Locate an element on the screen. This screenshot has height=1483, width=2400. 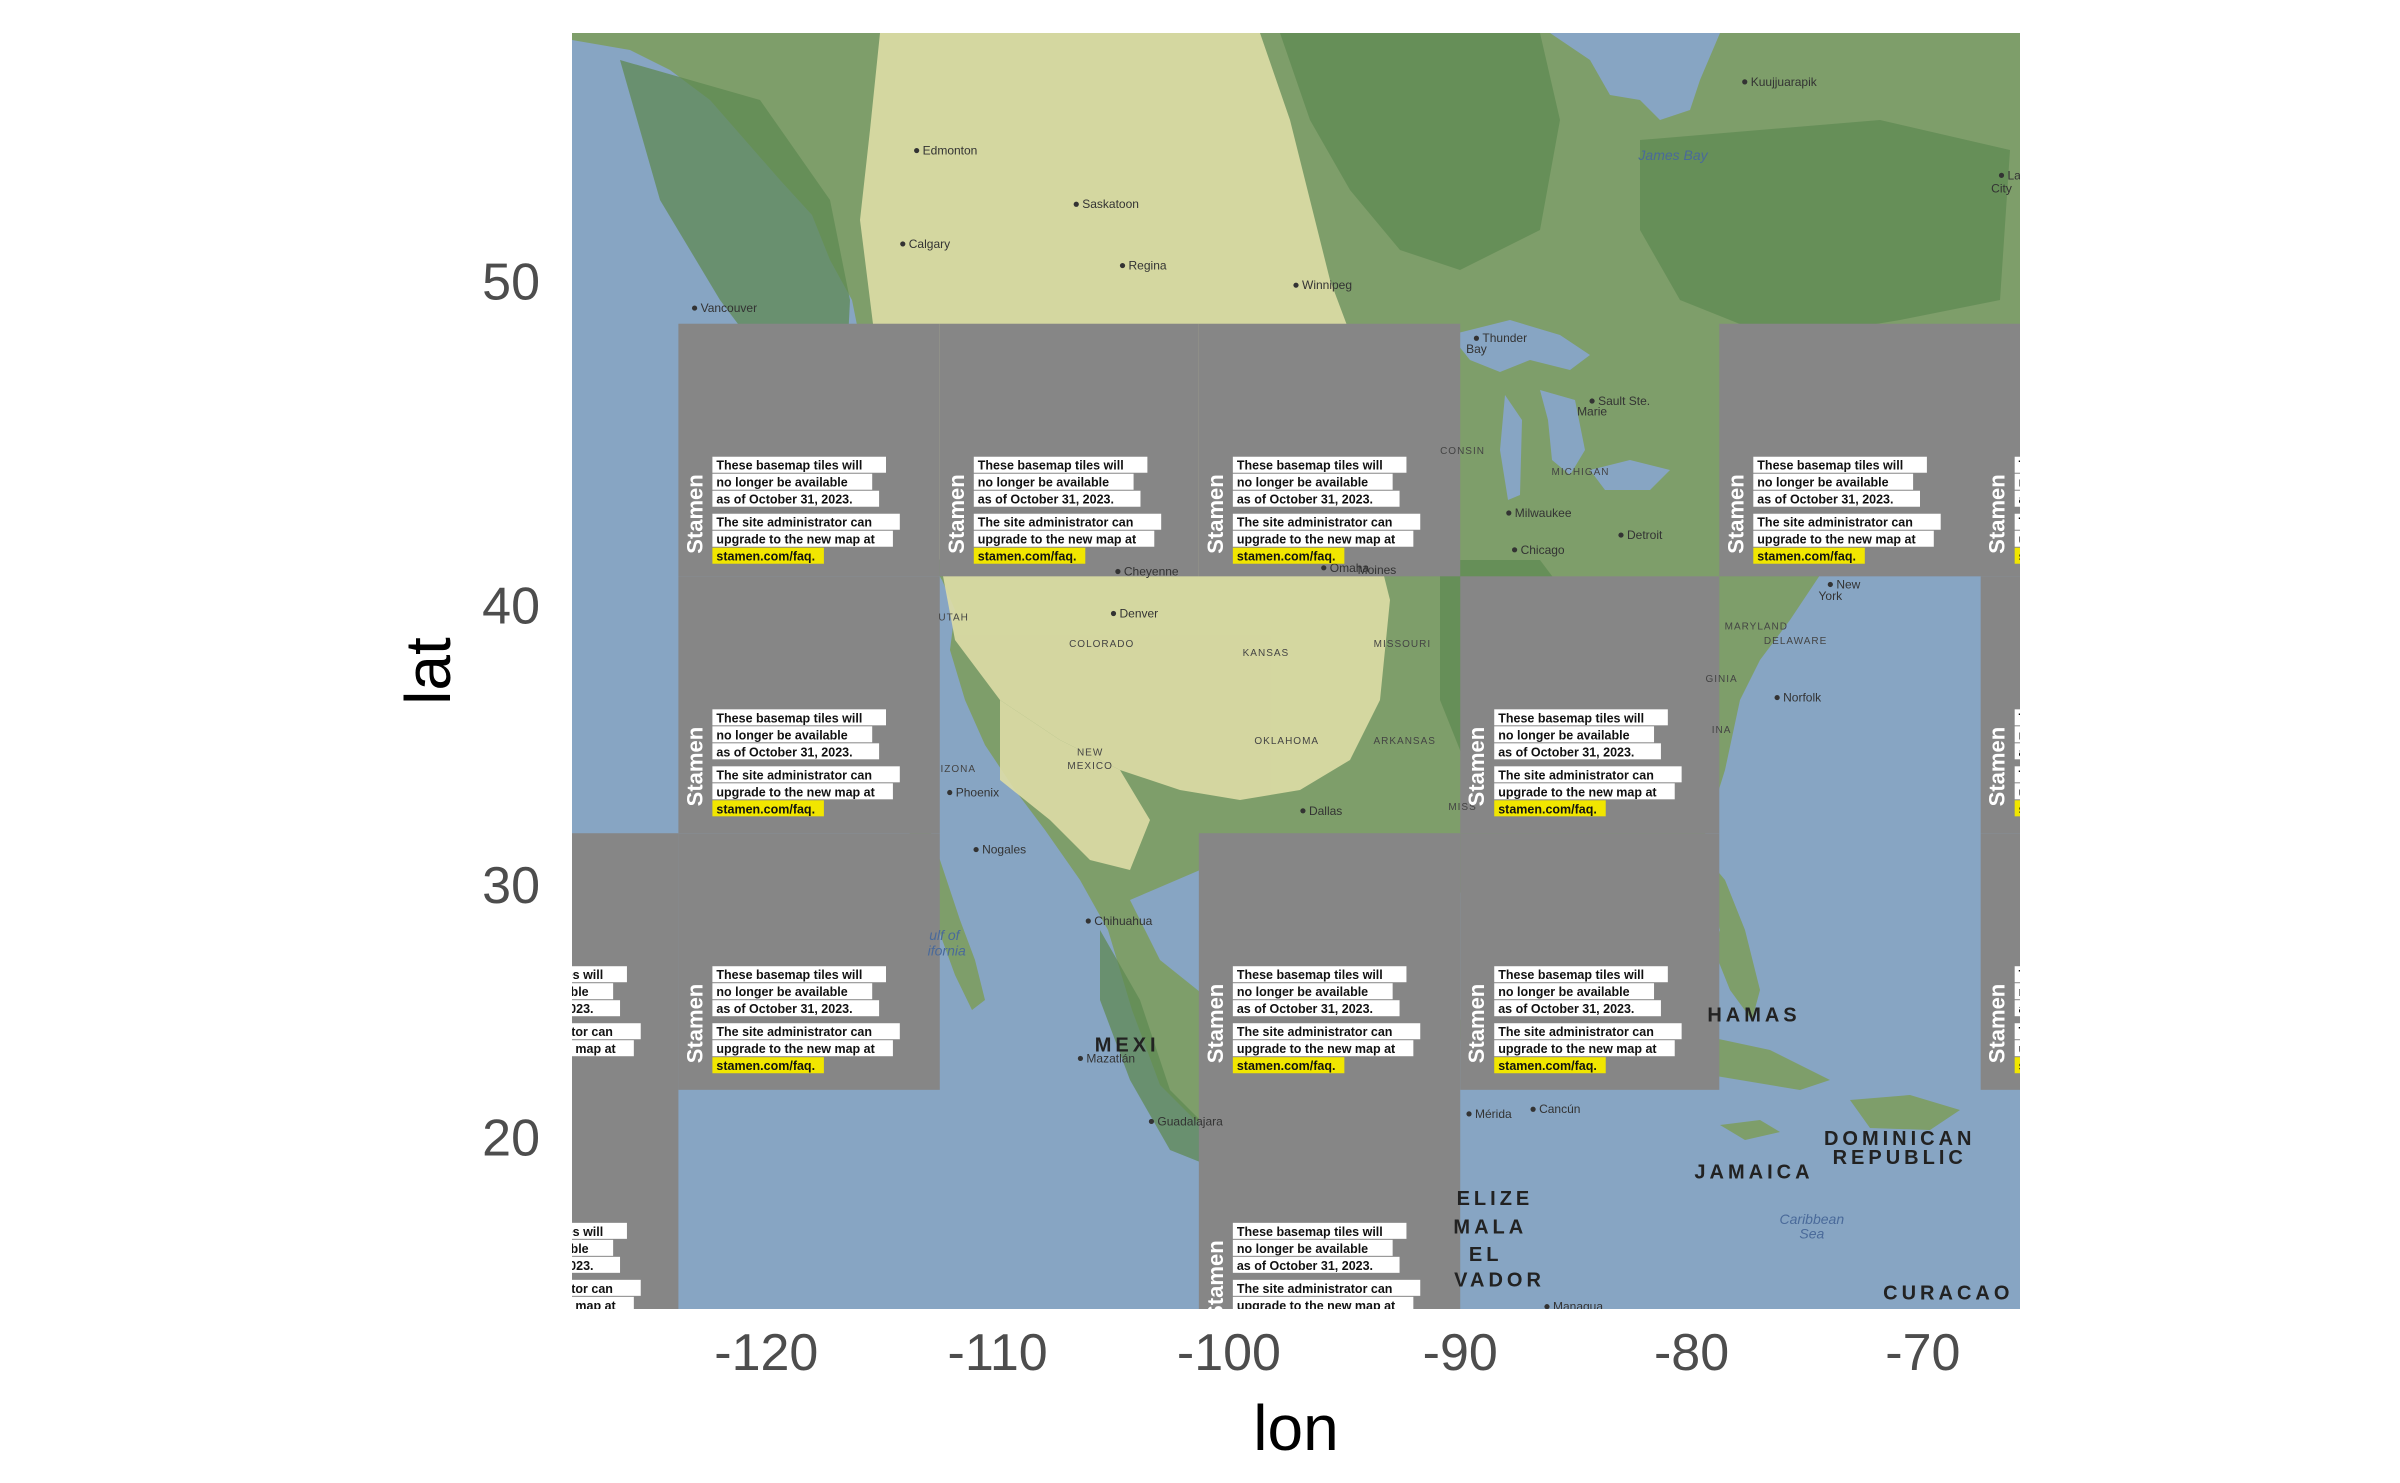
place-label: York is located at coordinates (1831, 596).